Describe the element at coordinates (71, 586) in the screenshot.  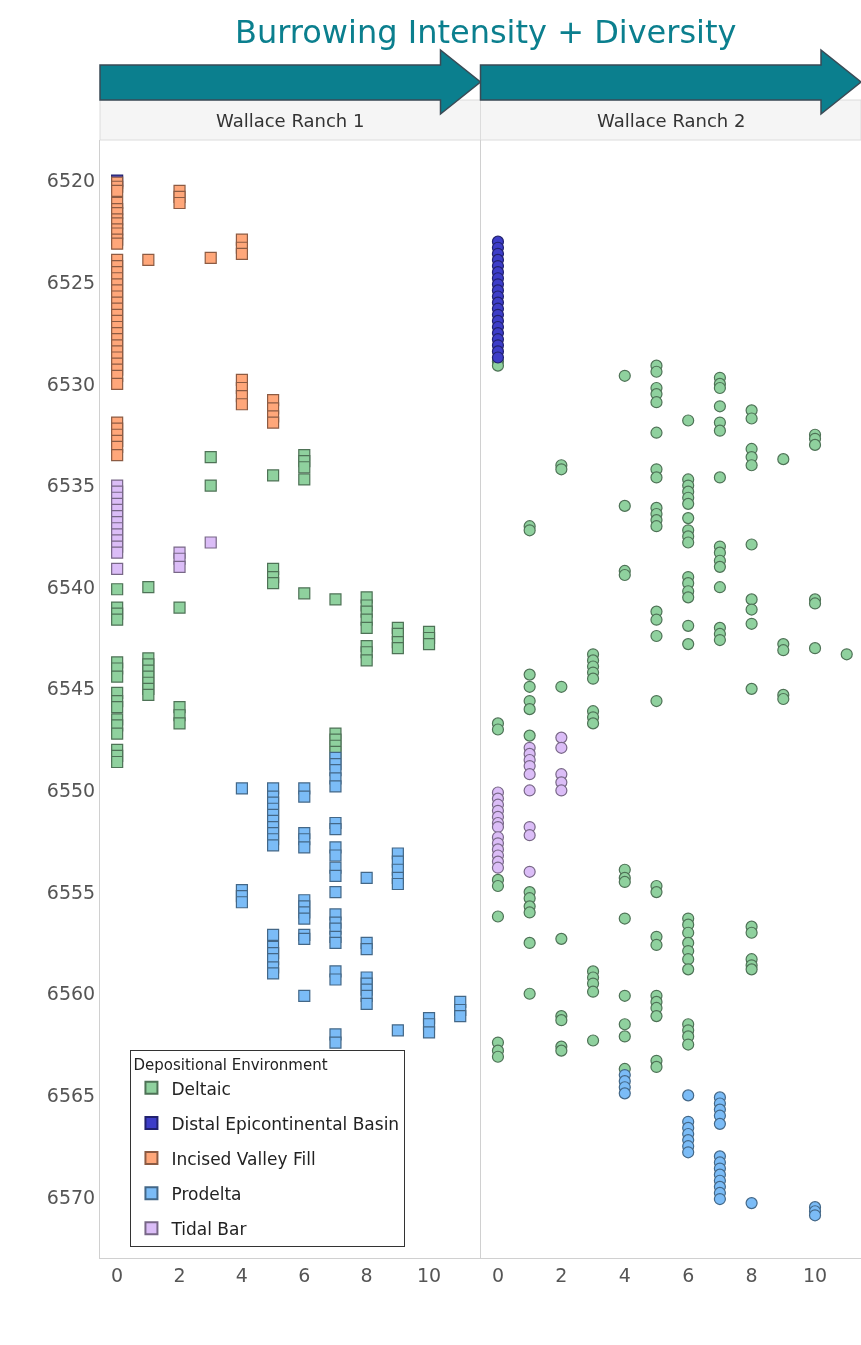
I see `y-tick-label: 6540` at that location.